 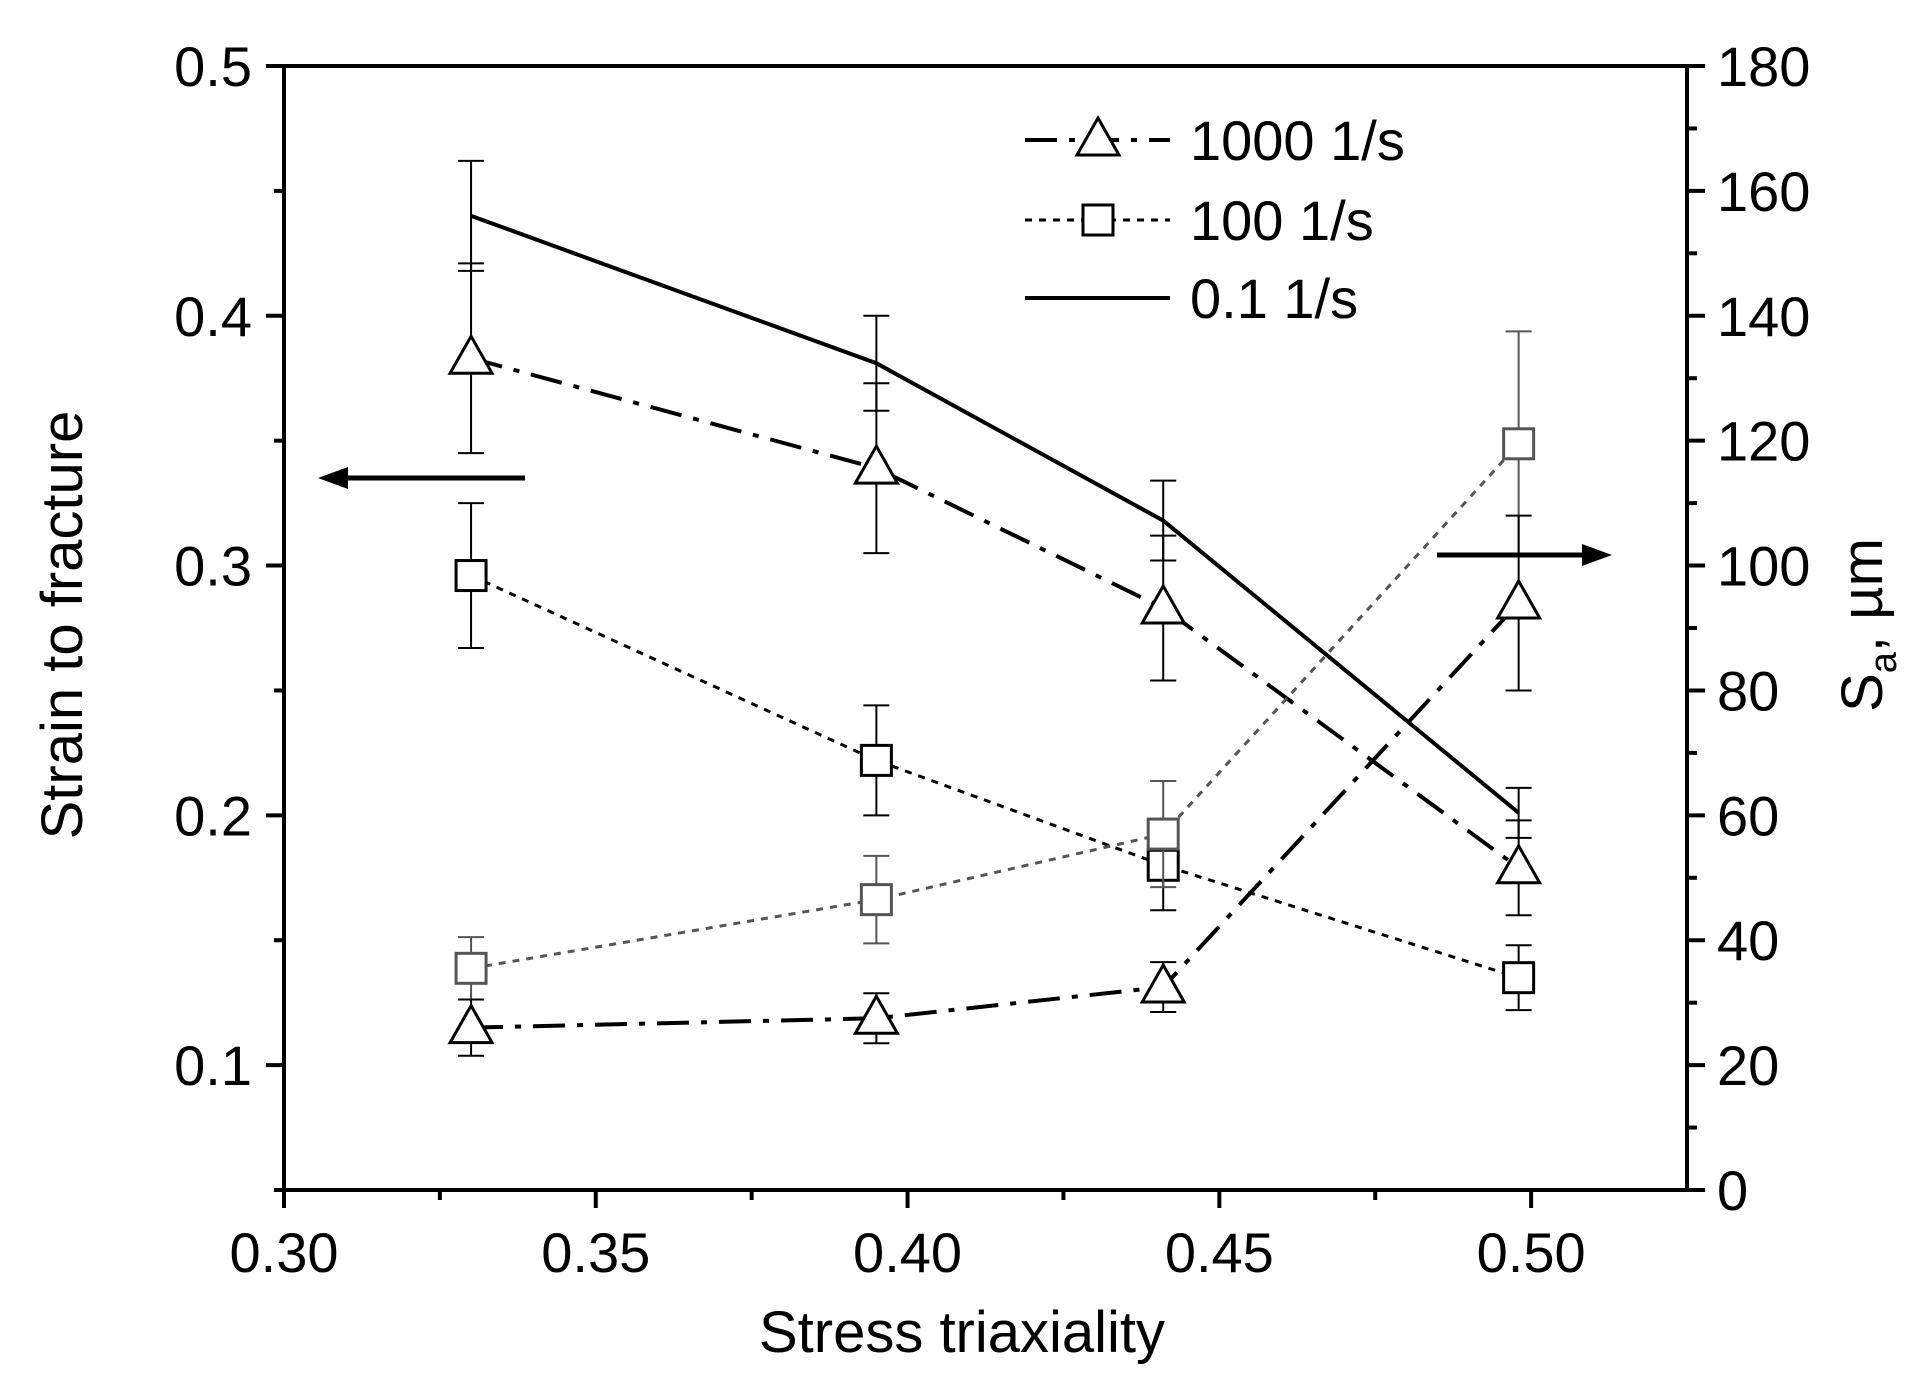 I want to click on y2-tick-label: 40, so click(x=1748, y=940).